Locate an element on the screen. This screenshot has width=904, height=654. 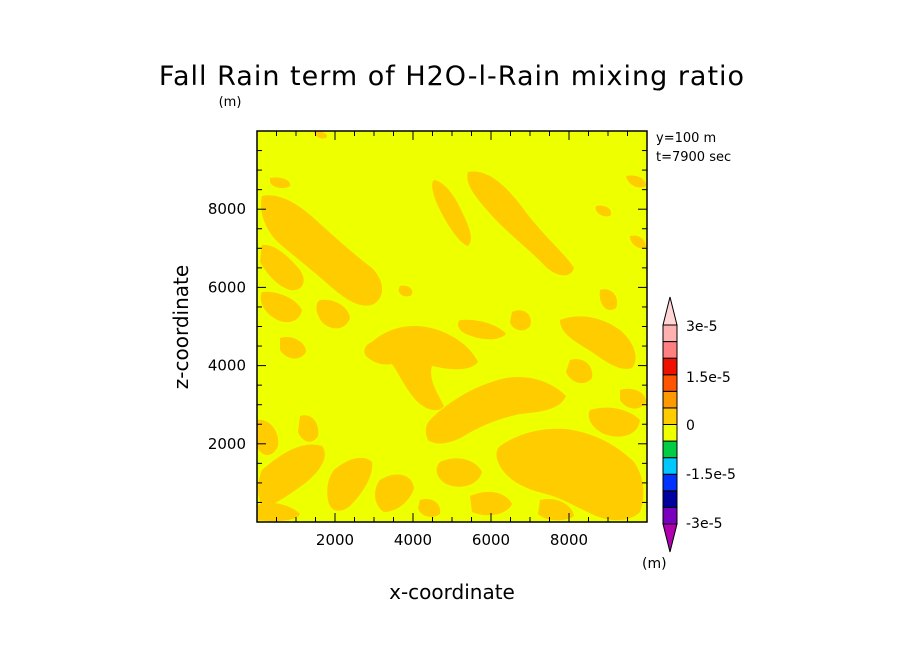
colorbar is located at coordinates (670, 424).